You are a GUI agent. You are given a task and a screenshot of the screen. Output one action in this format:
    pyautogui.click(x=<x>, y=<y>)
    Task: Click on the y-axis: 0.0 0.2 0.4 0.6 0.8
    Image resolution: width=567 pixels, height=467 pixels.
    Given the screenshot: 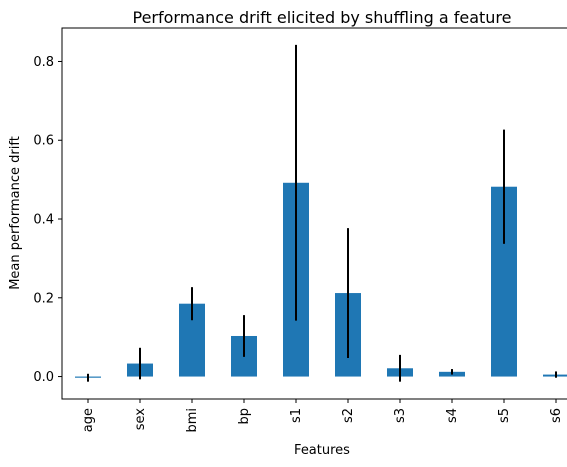 What is the action you would take?
    pyautogui.click(x=47, y=220)
    